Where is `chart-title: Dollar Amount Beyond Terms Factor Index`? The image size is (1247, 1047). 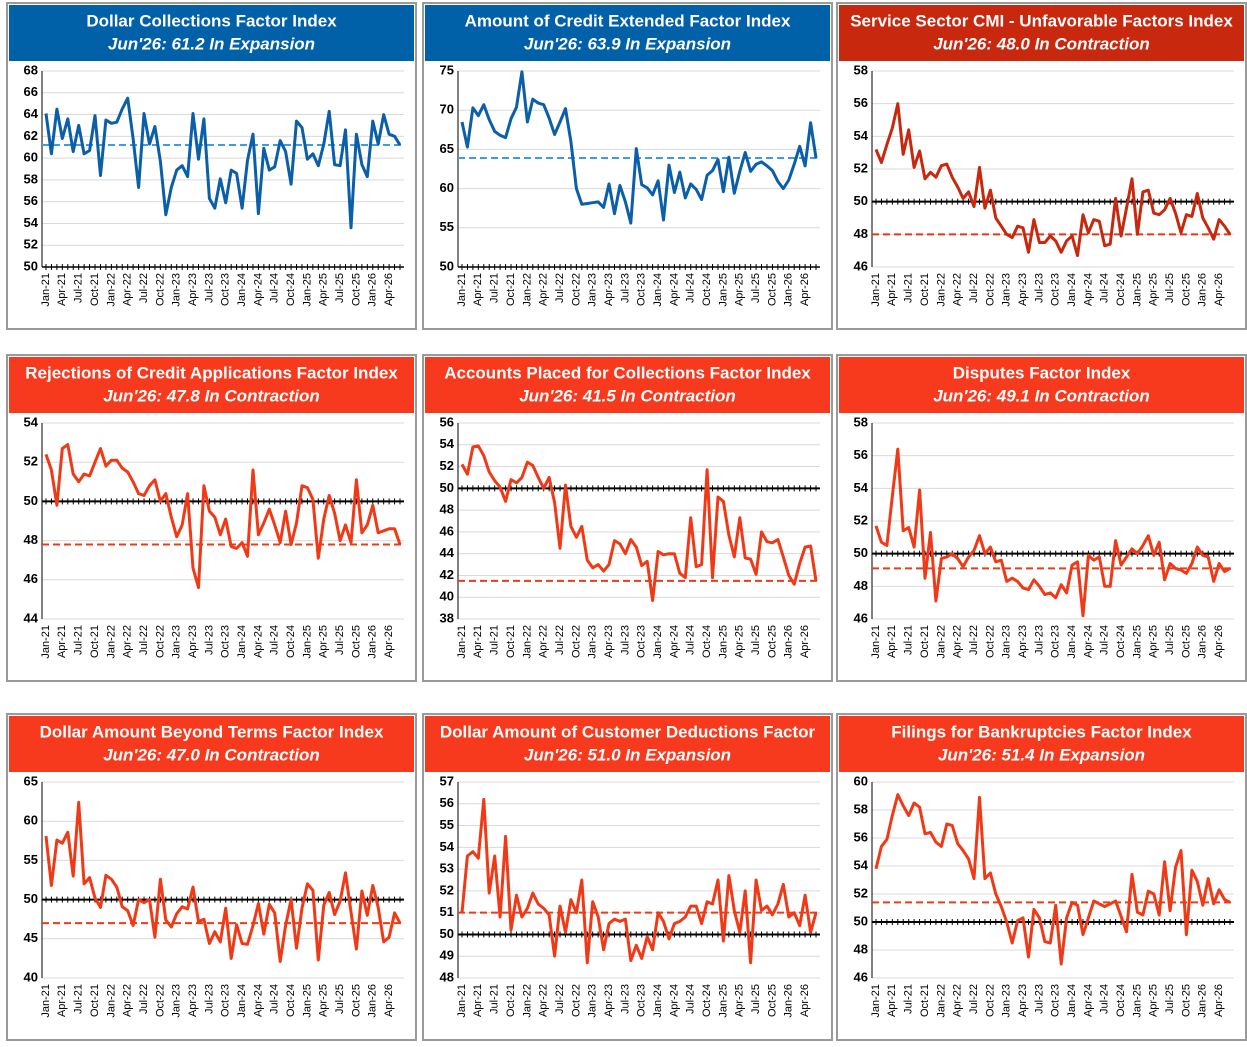
chart-title: Dollar Amount Beyond Terms Factor Index is located at coordinates (212, 731).